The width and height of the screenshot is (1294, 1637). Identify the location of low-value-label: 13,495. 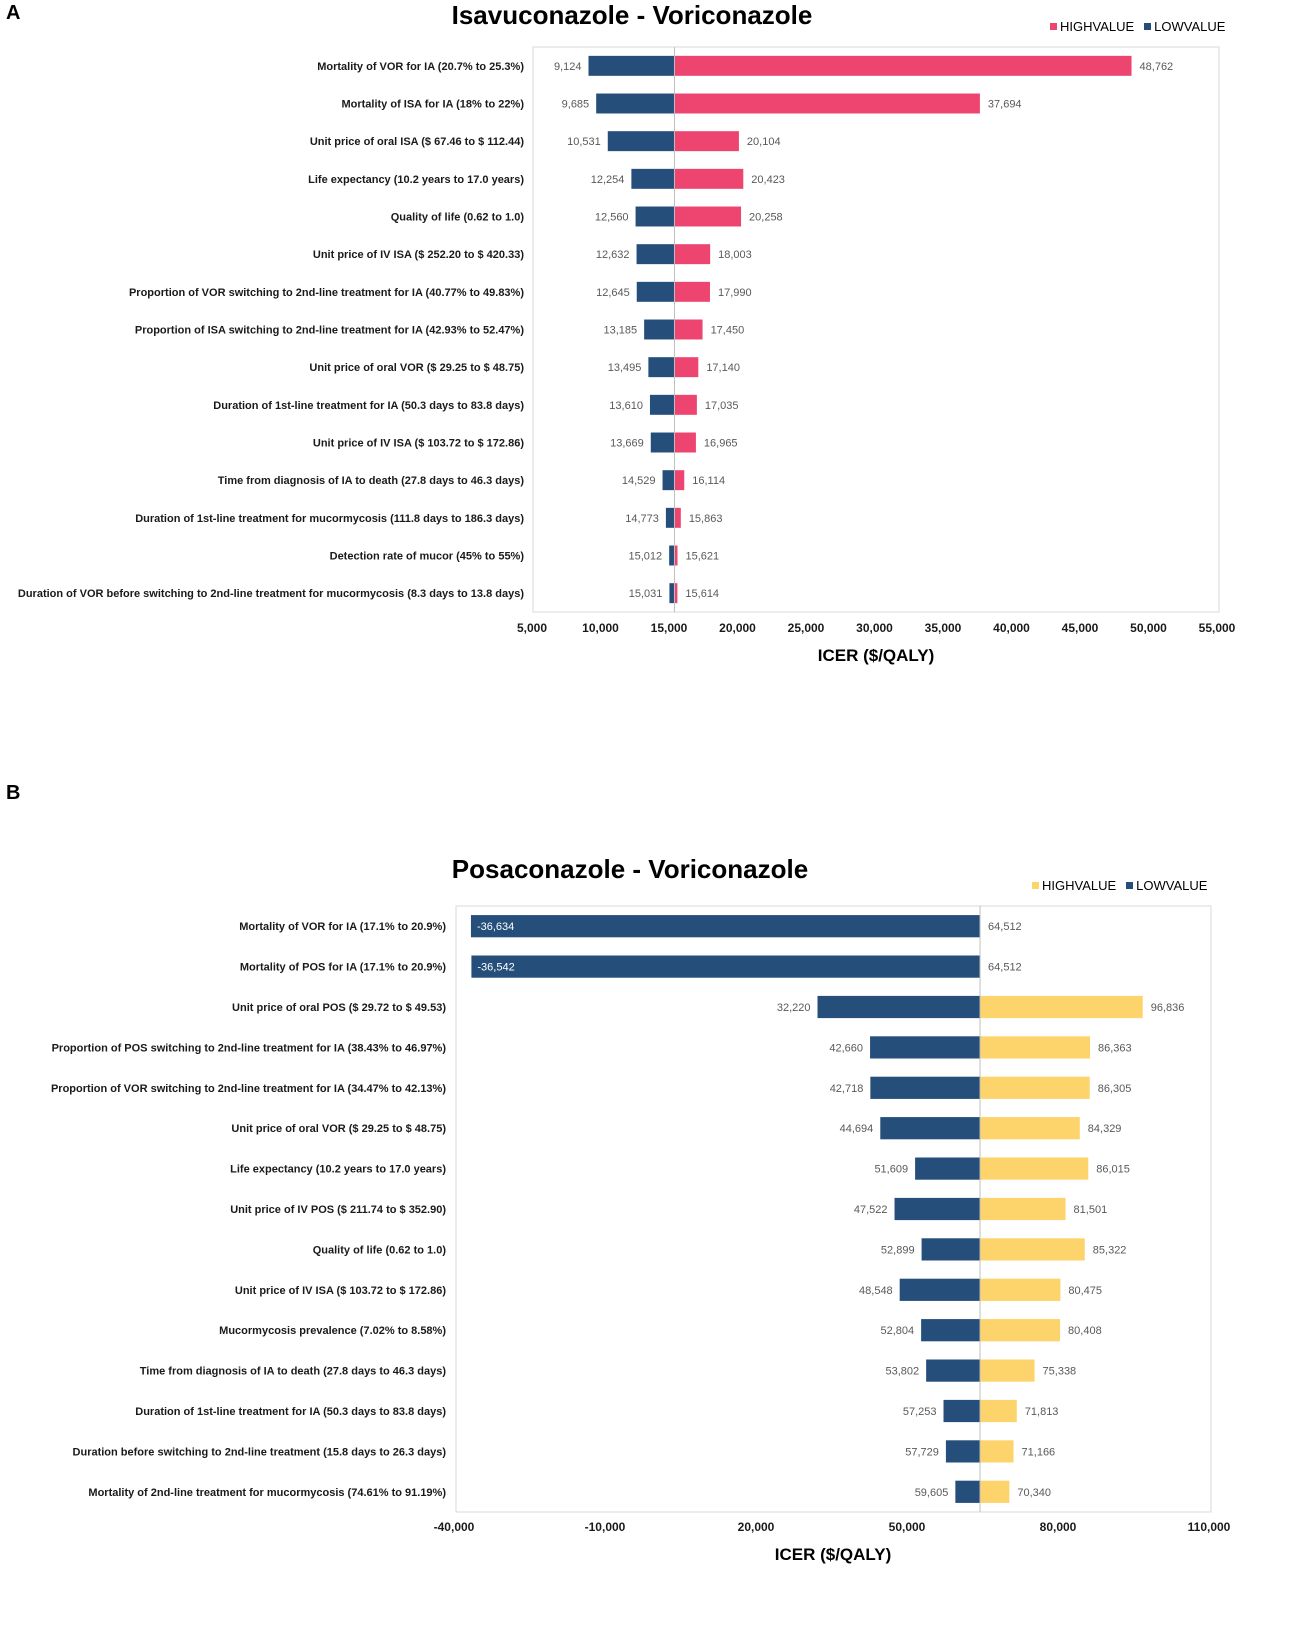
(625, 368).